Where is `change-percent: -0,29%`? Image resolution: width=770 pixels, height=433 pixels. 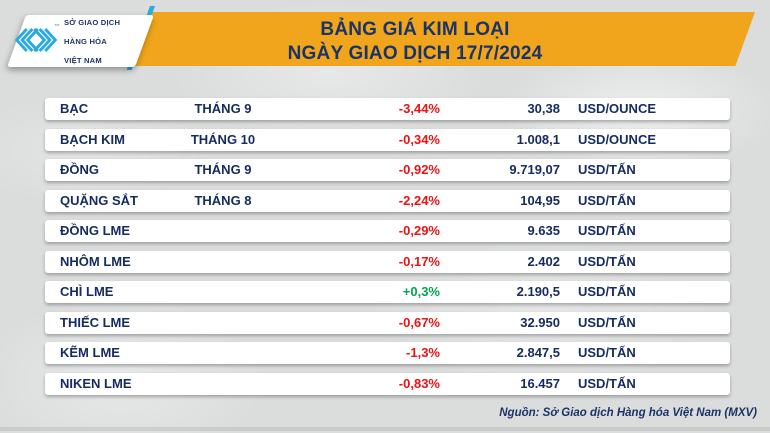
change-percent: -0,29% is located at coordinates (419, 230).